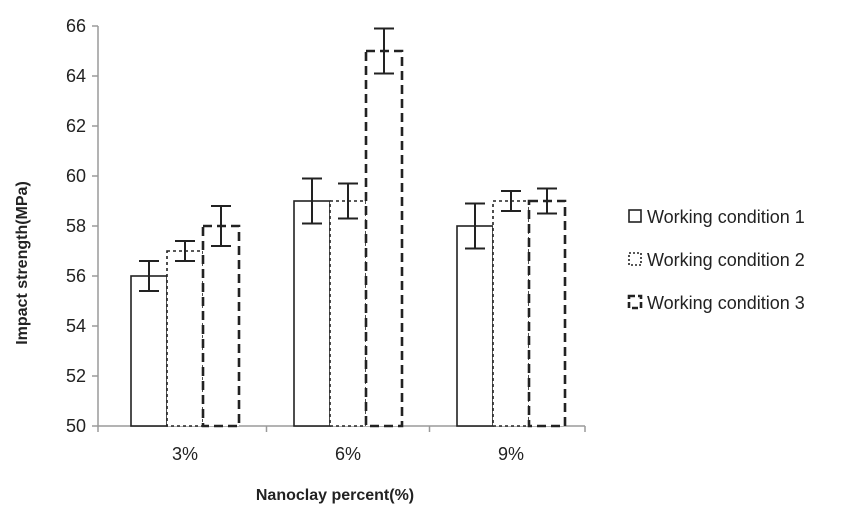  I want to click on x-tick-label: 3%, so click(185, 454).